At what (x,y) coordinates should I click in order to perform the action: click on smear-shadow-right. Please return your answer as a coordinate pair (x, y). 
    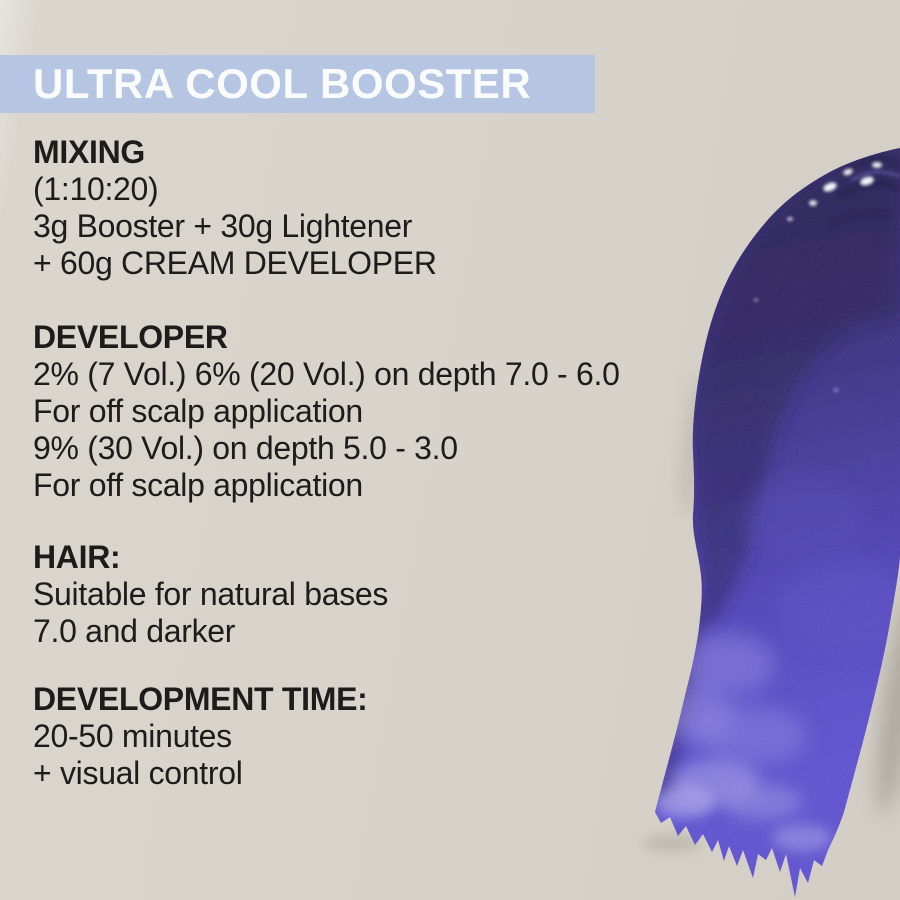
    Looking at the image, I should click on (888, 700).